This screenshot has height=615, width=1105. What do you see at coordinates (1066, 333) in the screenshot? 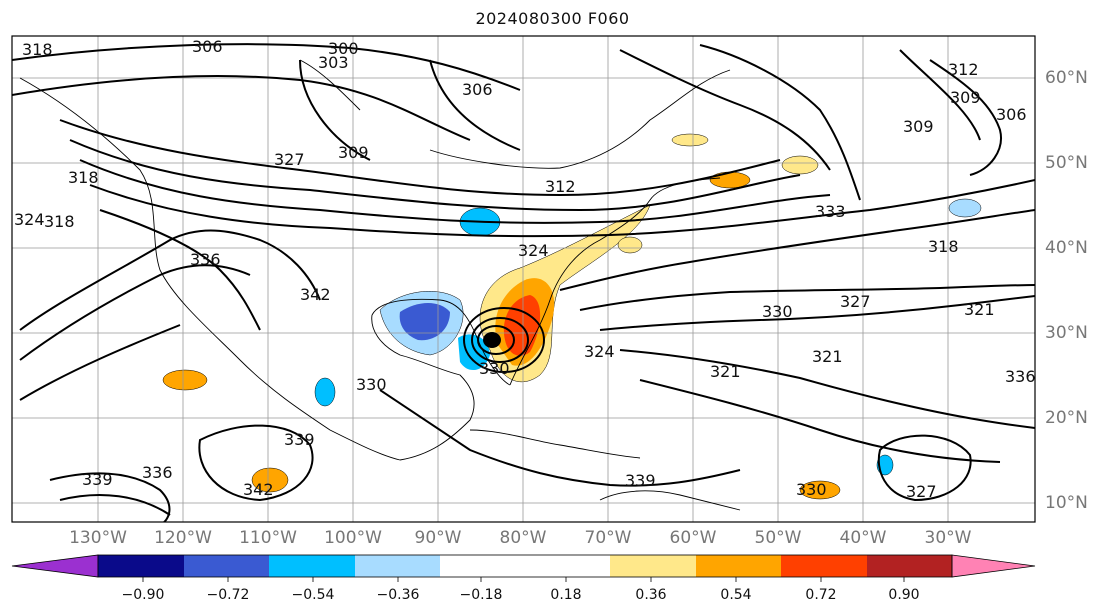
I see `lat-label: 30°N` at bounding box center [1066, 333].